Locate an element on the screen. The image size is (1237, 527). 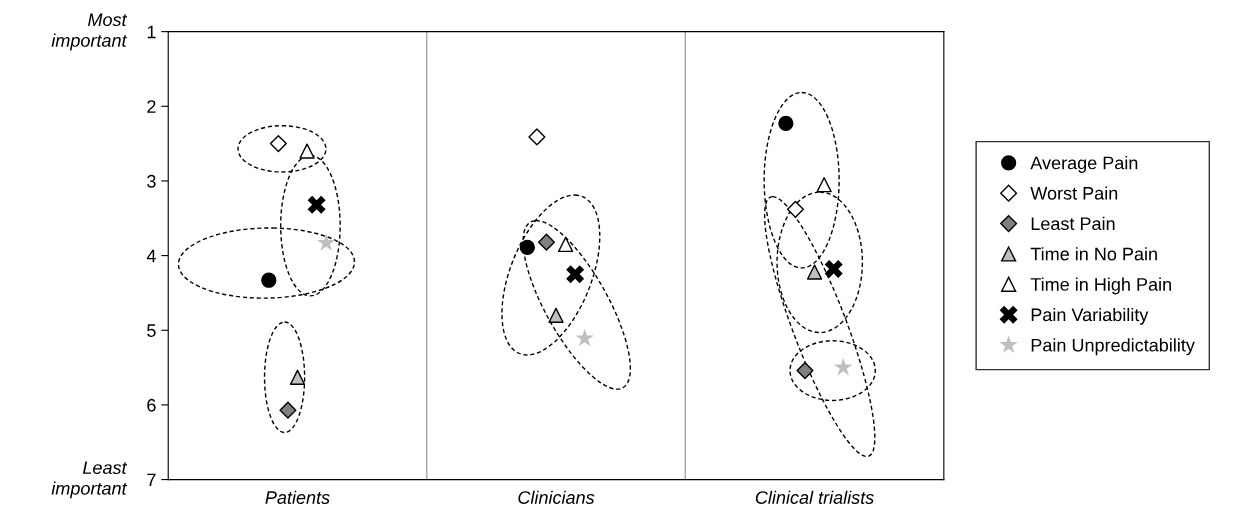
text: Least important is located at coordinates (89, 480).